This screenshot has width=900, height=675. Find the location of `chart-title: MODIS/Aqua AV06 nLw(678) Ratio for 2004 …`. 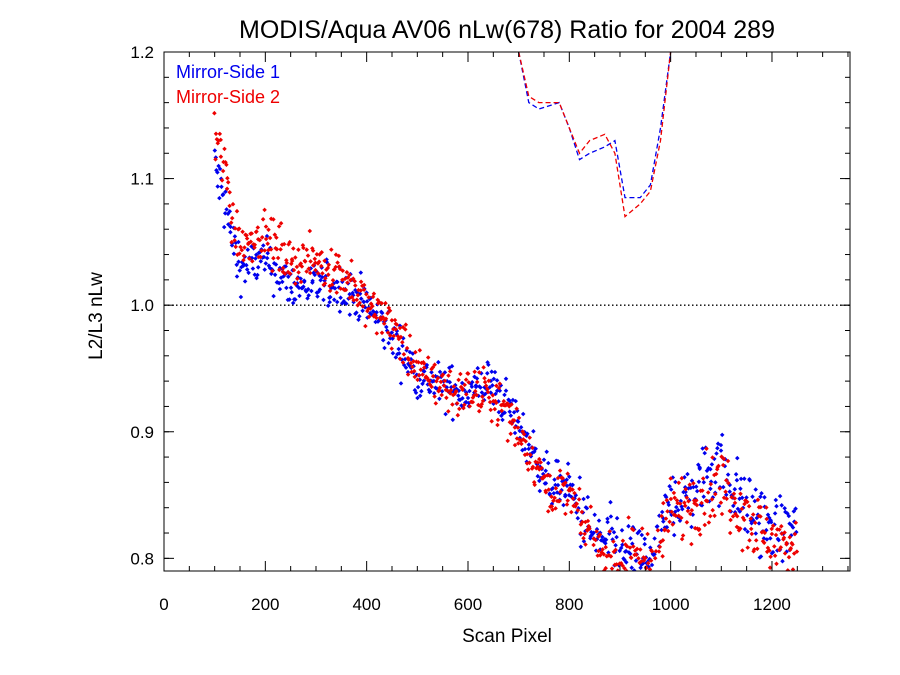

chart-title: MODIS/Aqua AV06 nLw(678) Ratio for 2004 … is located at coordinates (507, 30).